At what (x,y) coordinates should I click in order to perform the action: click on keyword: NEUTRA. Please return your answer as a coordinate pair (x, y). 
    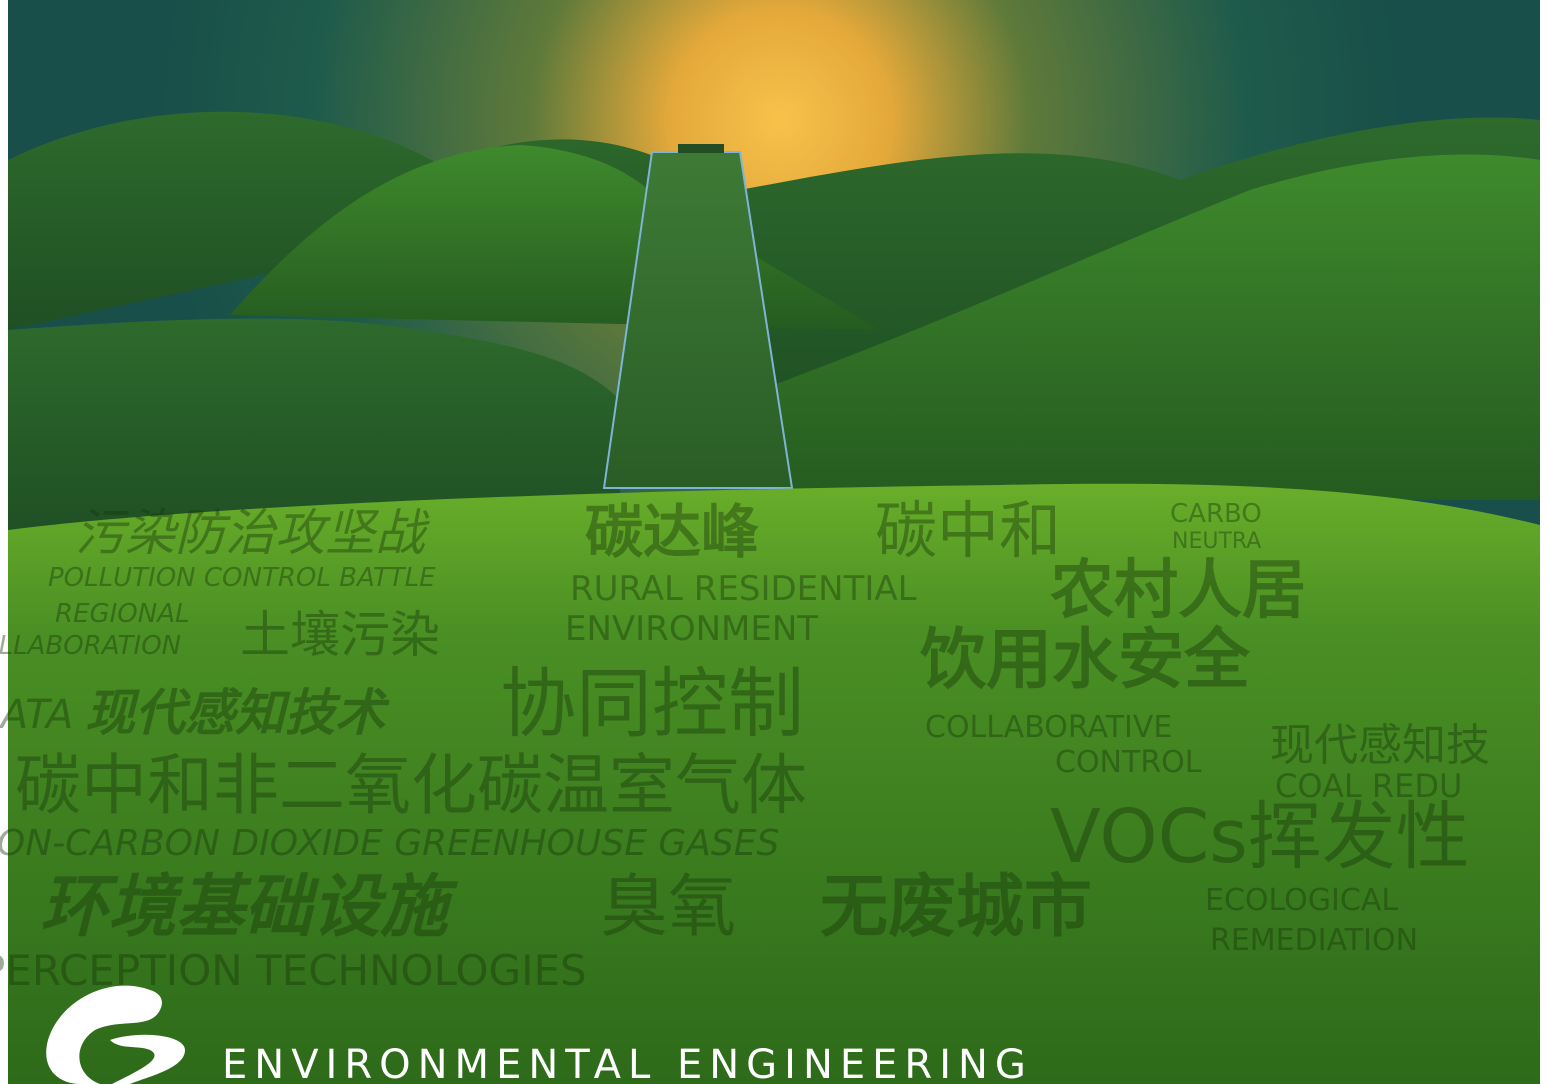
    Looking at the image, I should click on (1216, 541).